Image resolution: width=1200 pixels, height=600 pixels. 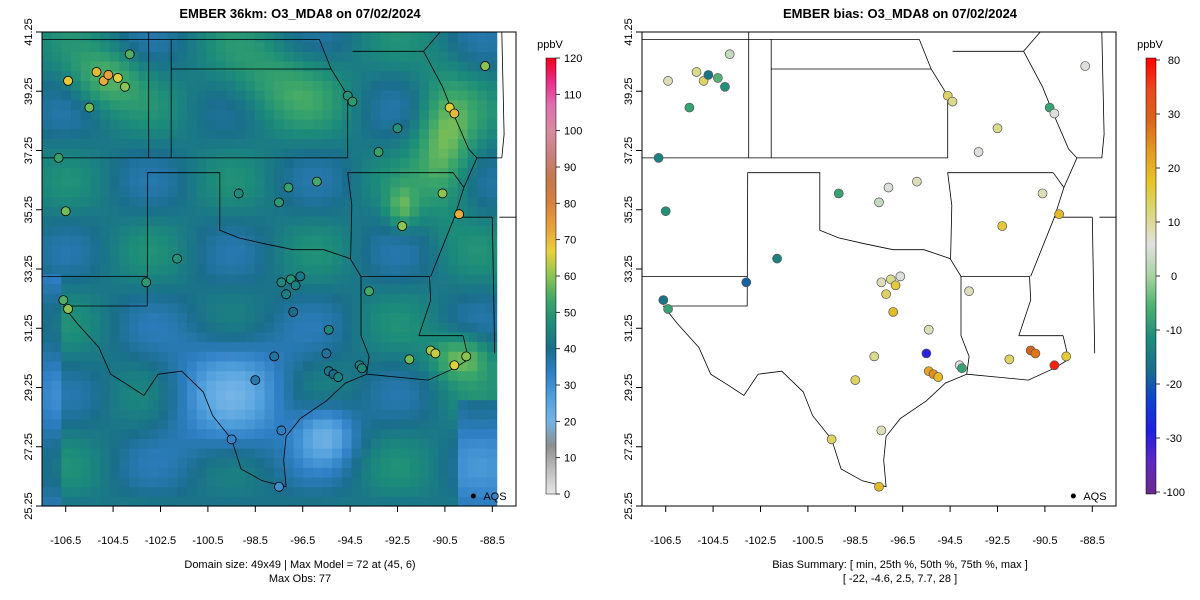 What do you see at coordinates (1092, 541) in the screenshot?
I see `bias-x-tick-label: -88.5` at bounding box center [1092, 541].